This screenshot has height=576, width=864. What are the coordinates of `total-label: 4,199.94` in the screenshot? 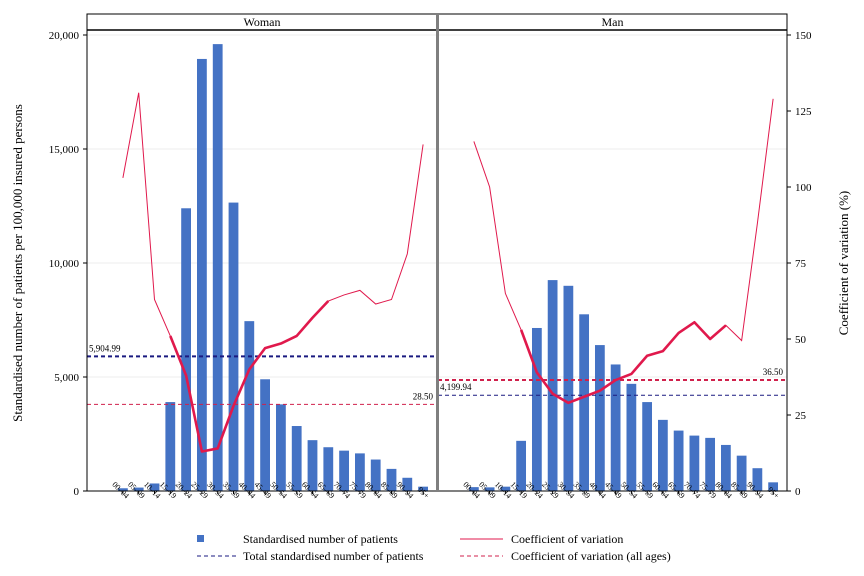 It's located at (456, 387).